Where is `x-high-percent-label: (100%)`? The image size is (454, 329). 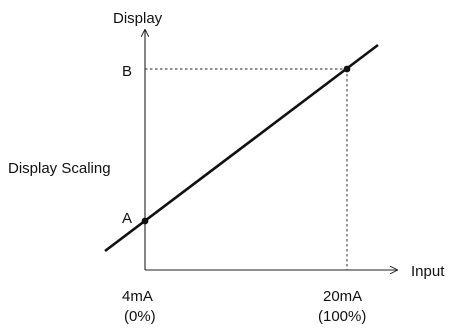
x-high-percent-label: (100%) is located at coordinates (342, 316).